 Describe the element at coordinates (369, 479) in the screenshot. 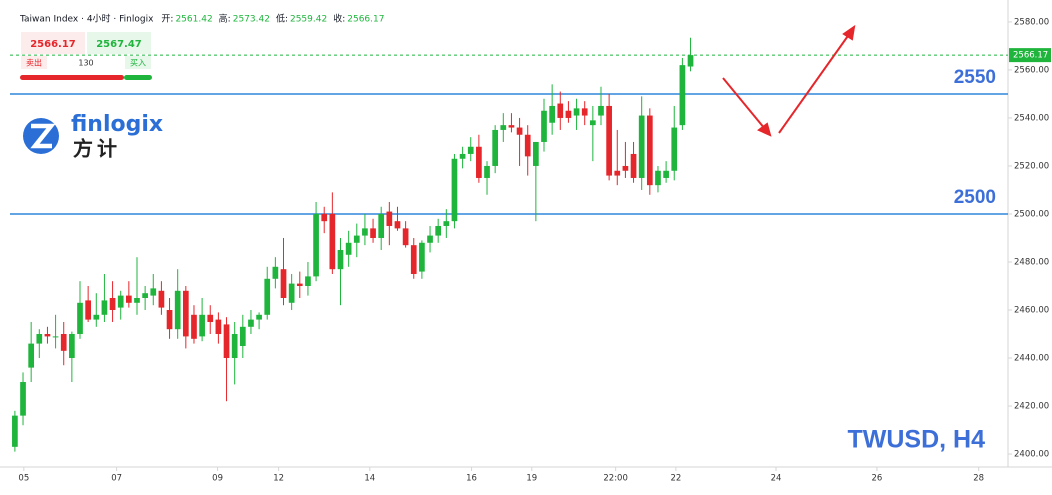

I see `x-tick-label: 14` at that location.